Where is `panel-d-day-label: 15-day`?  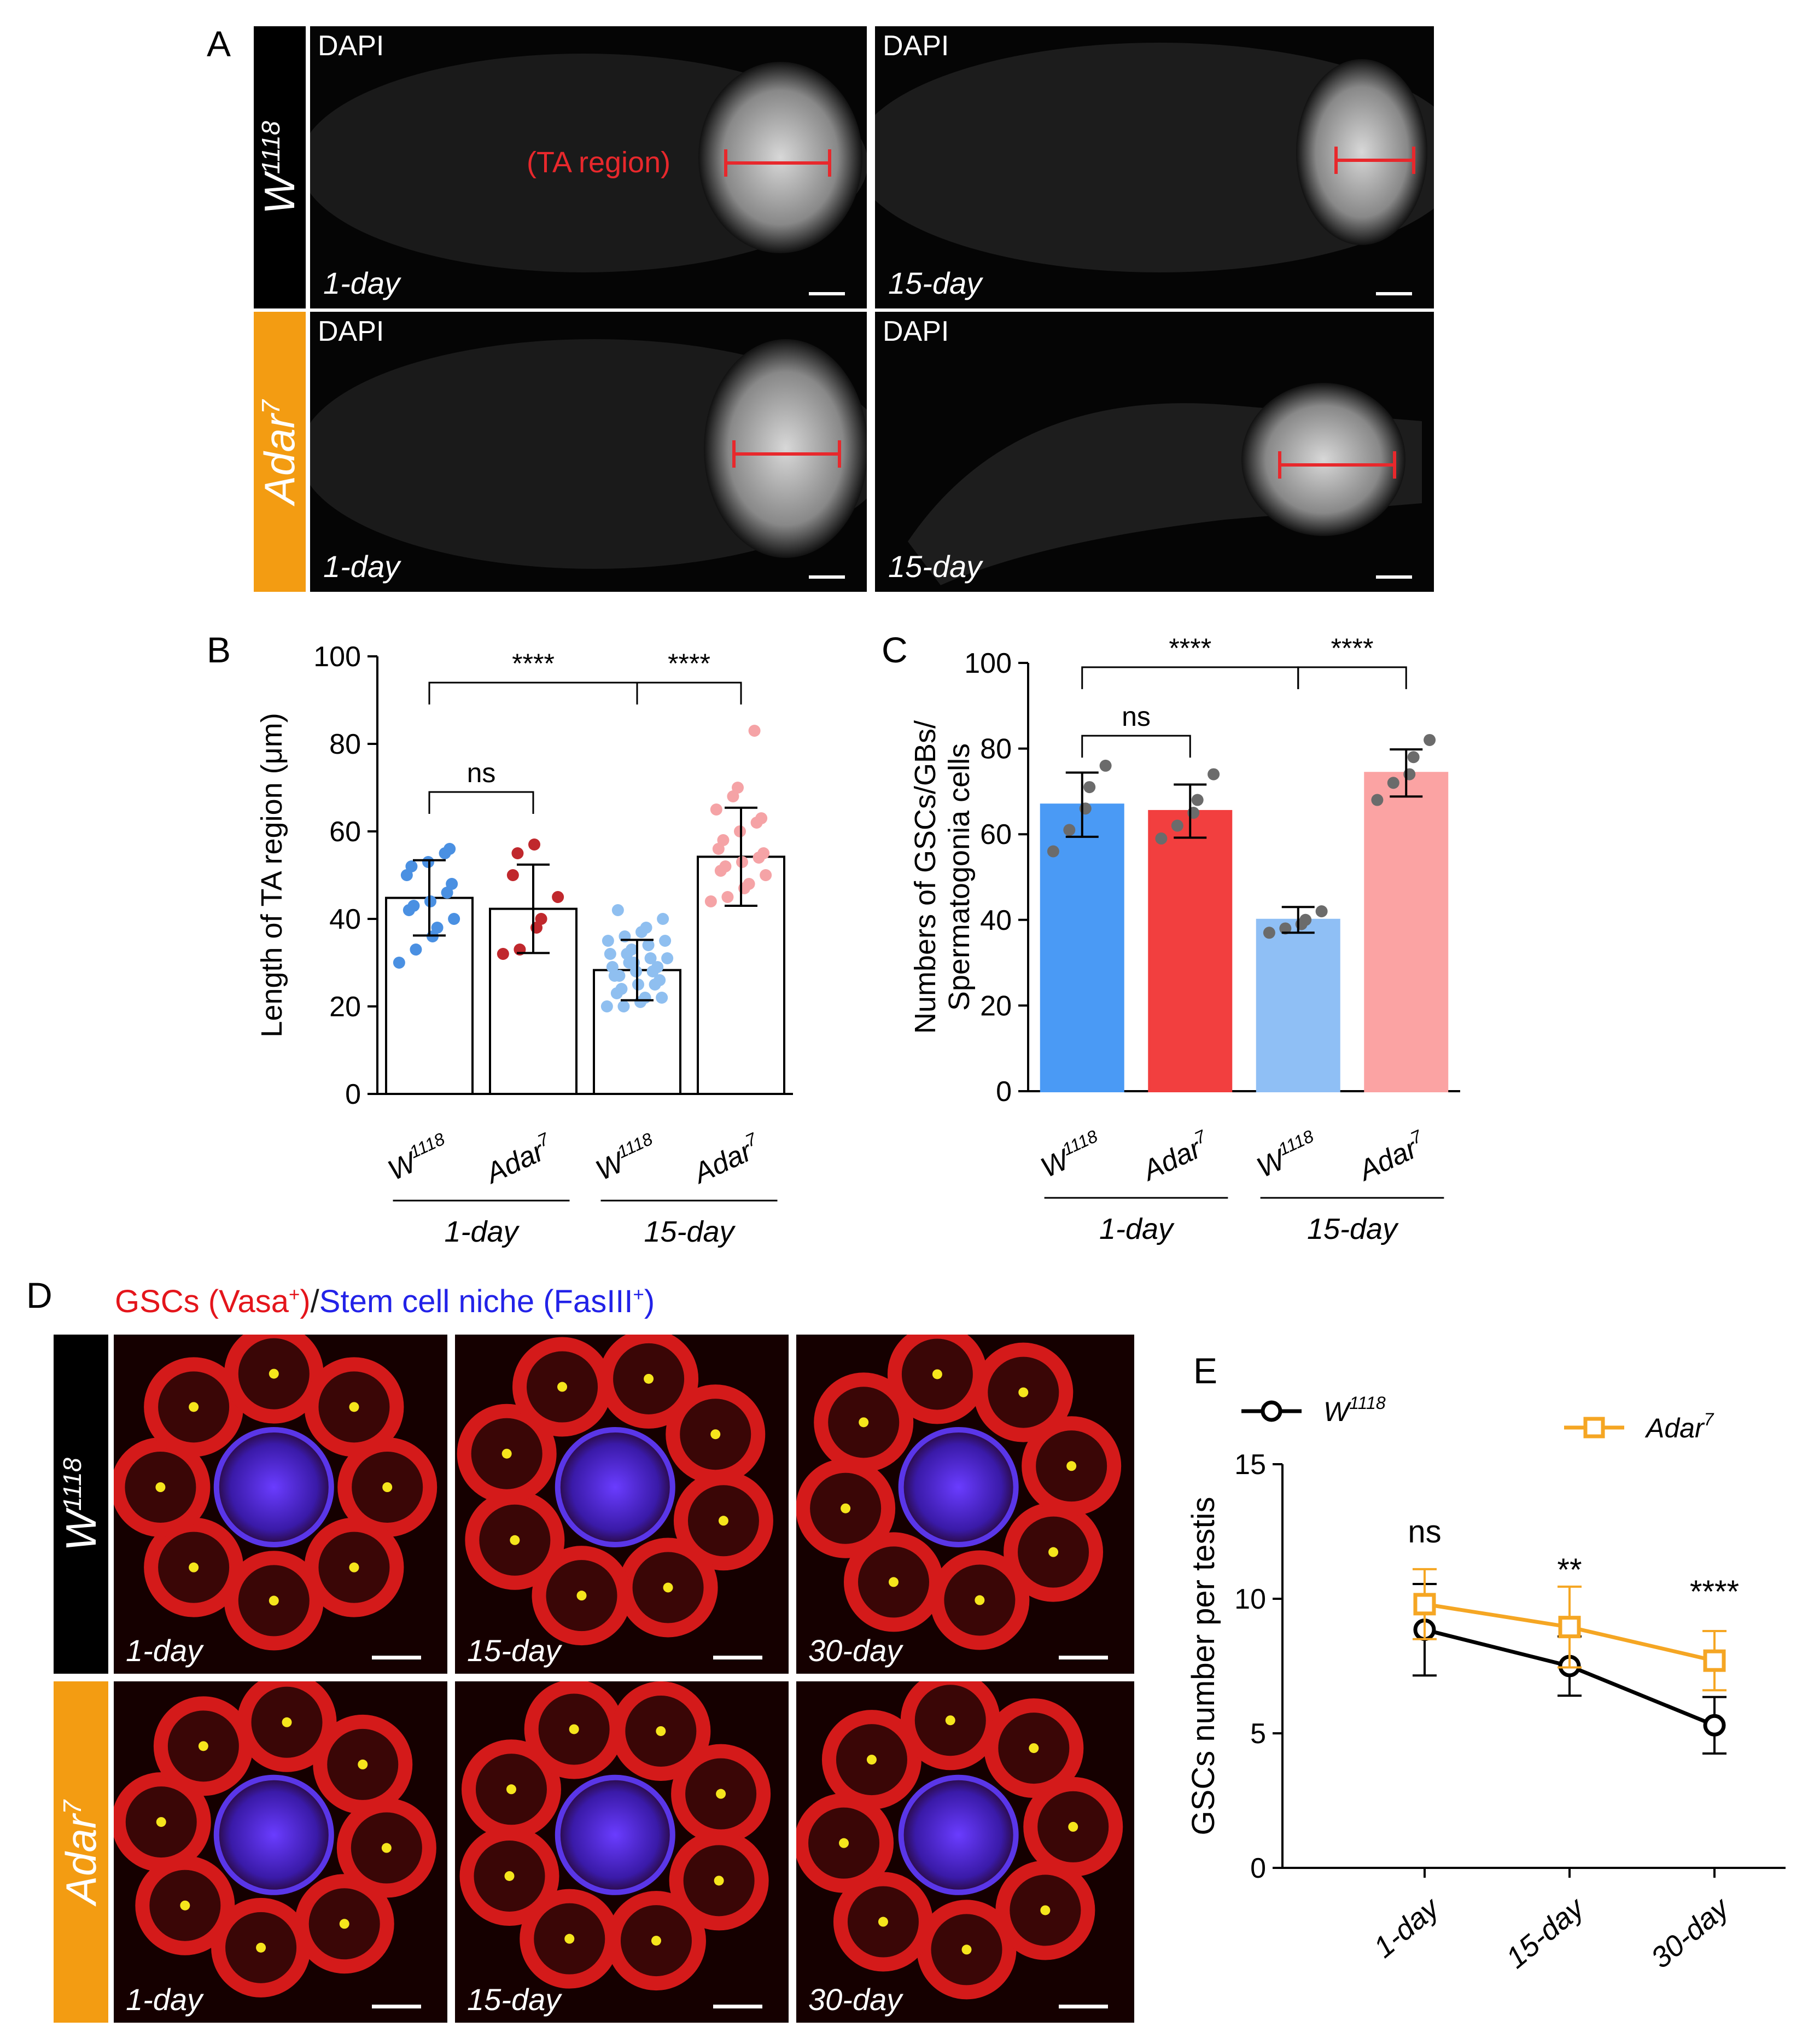 panel-d-day-label: 15-day is located at coordinates (514, 1999).